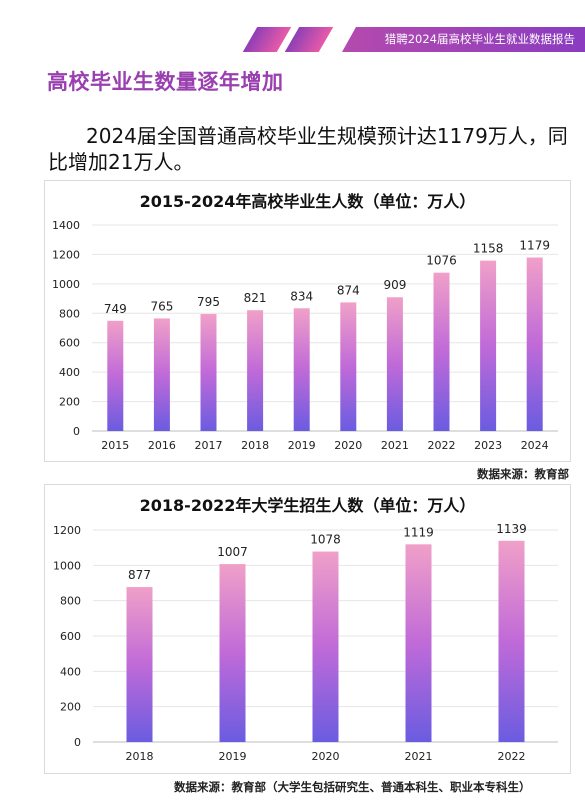  Describe the element at coordinates (139, 575) in the screenshot. I see `data-label: 877` at that location.